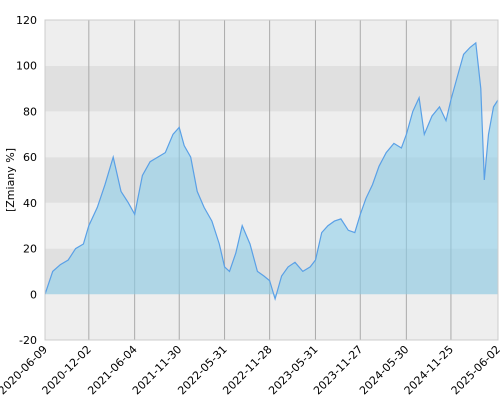 The image size is (500, 400). What do you see at coordinates (33, 294) in the screenshot?
I see `y-tick-label: 0` at bounding box center [33, 294].